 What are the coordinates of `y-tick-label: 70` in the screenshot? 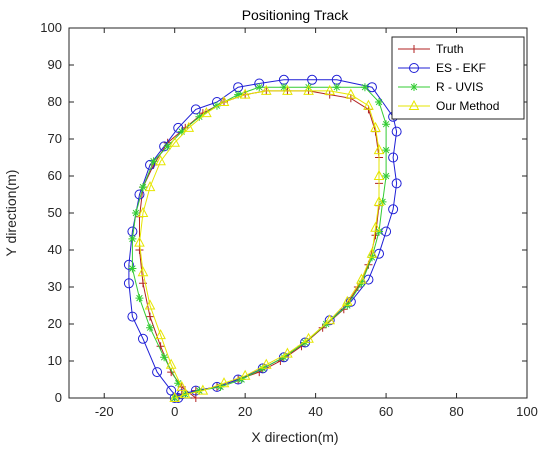 It's located at (55, 138).